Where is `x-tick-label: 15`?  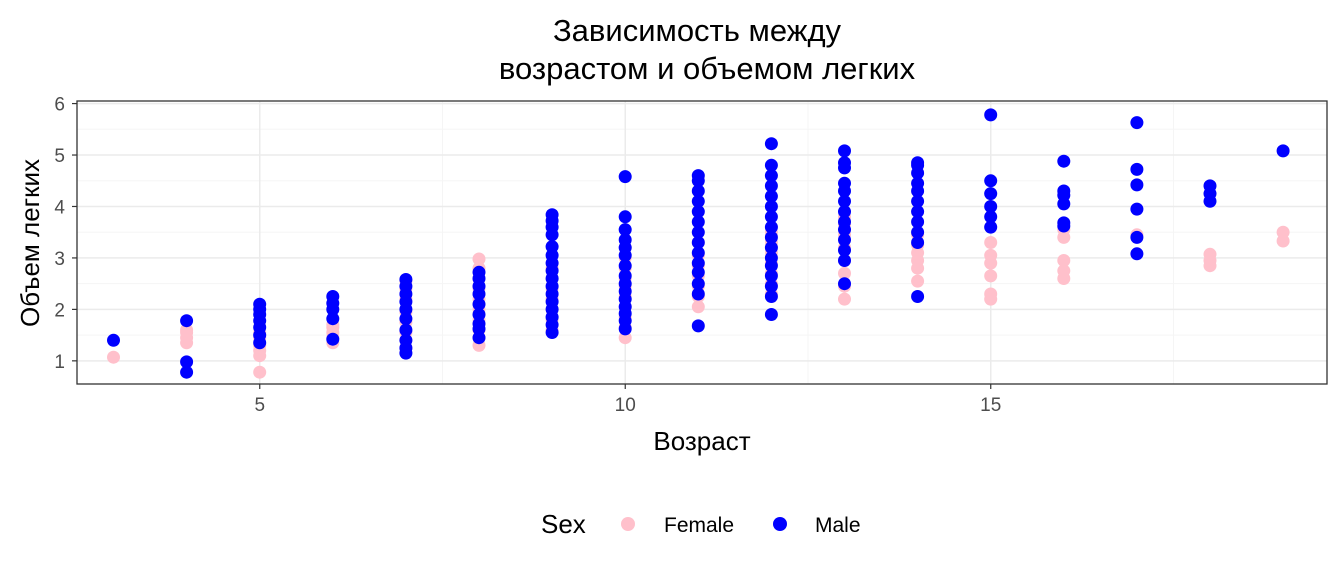 x-tick-label: 15 is located at coordinates (990, 405).